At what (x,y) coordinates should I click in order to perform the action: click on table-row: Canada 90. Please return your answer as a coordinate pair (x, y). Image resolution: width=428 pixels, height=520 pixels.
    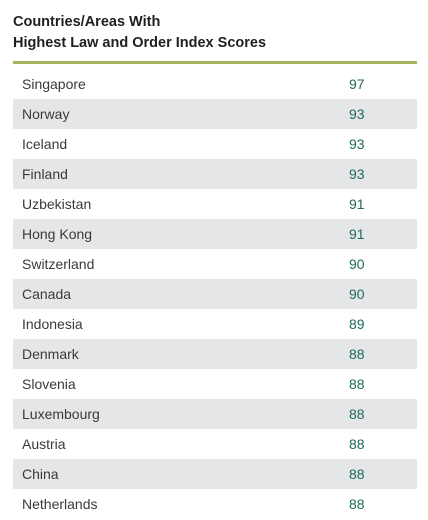
    Looking at the image, I should click on (215, 294).